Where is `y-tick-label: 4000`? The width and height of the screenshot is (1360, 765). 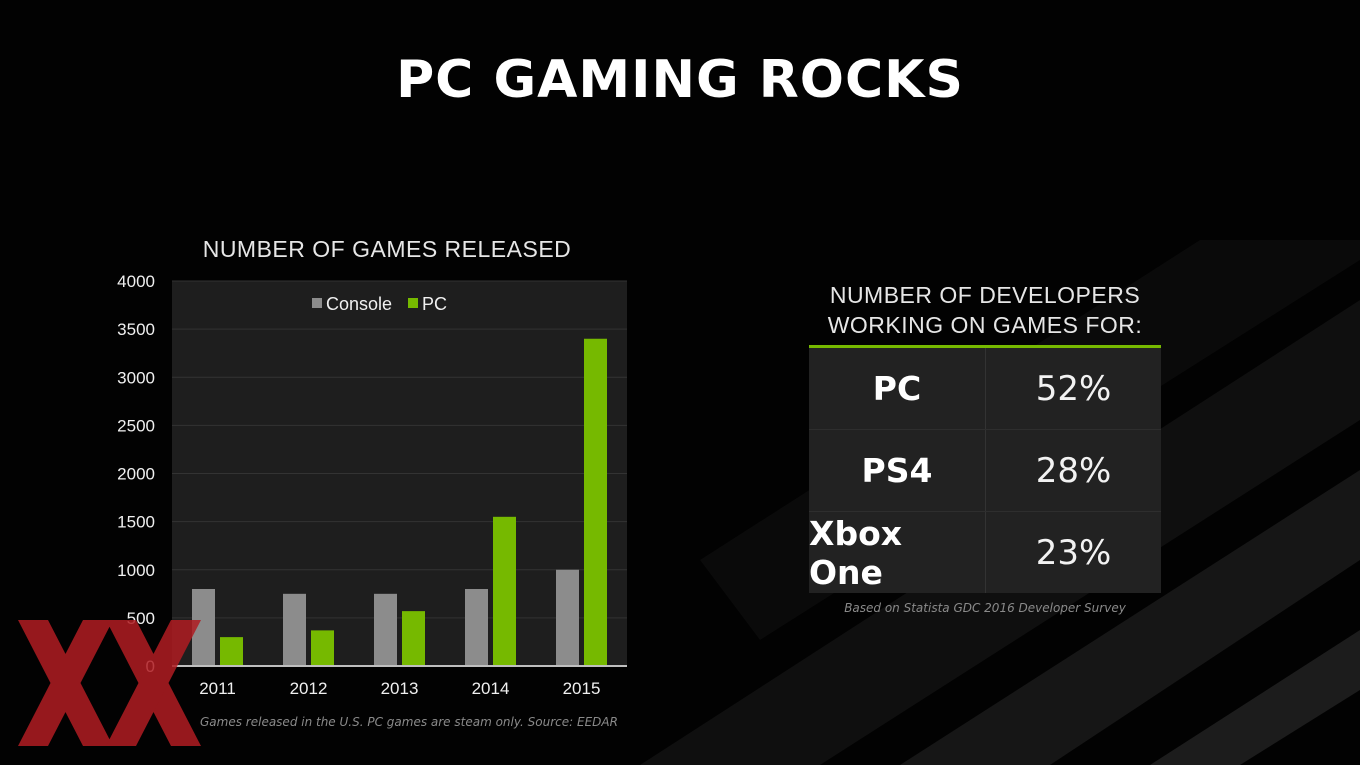 y-tick-label: 4000 is located at coordinates (136, 281).